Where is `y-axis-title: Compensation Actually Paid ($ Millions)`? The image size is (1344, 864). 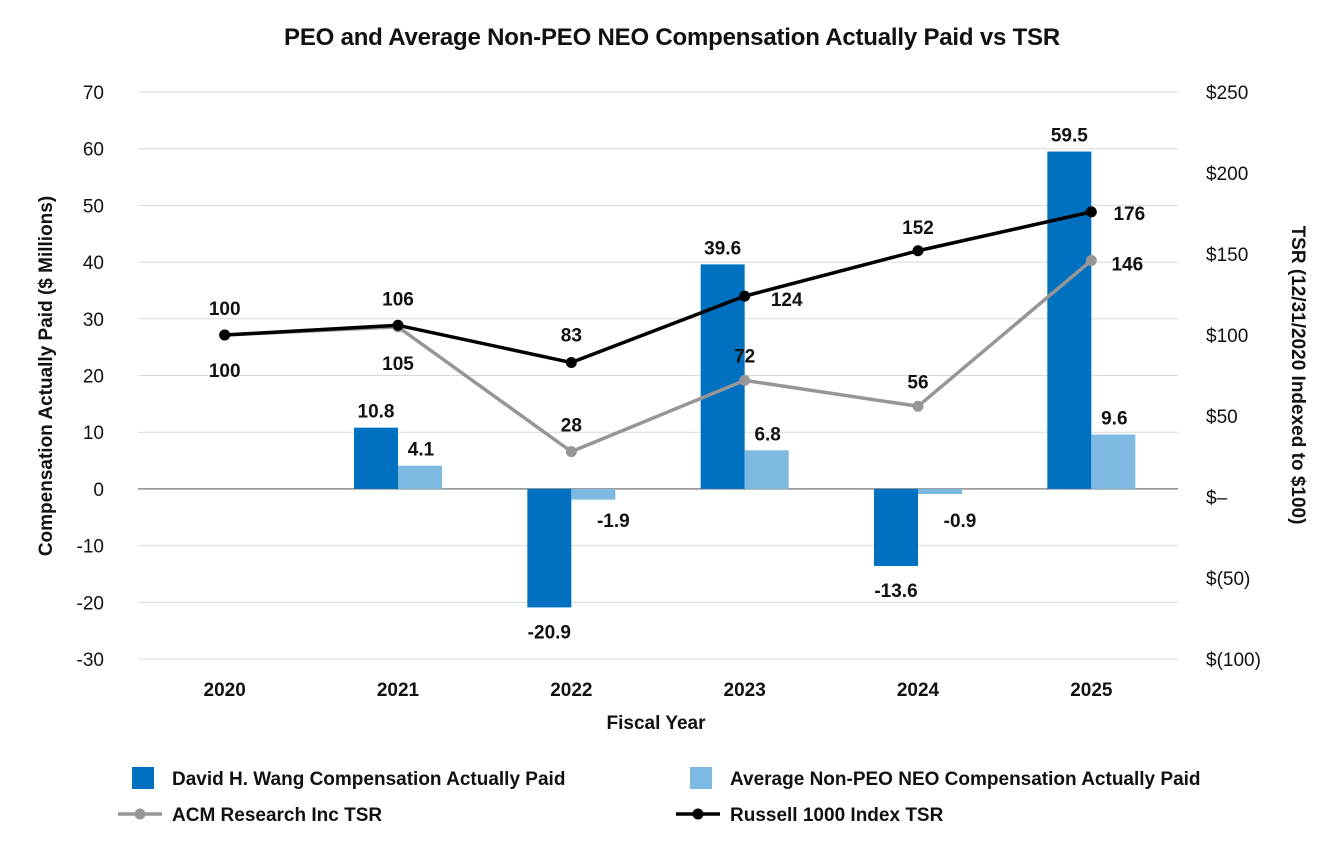
y-axis-title: Compensation Actually Paid ($ Millions) is located at coordinates (46, 376).